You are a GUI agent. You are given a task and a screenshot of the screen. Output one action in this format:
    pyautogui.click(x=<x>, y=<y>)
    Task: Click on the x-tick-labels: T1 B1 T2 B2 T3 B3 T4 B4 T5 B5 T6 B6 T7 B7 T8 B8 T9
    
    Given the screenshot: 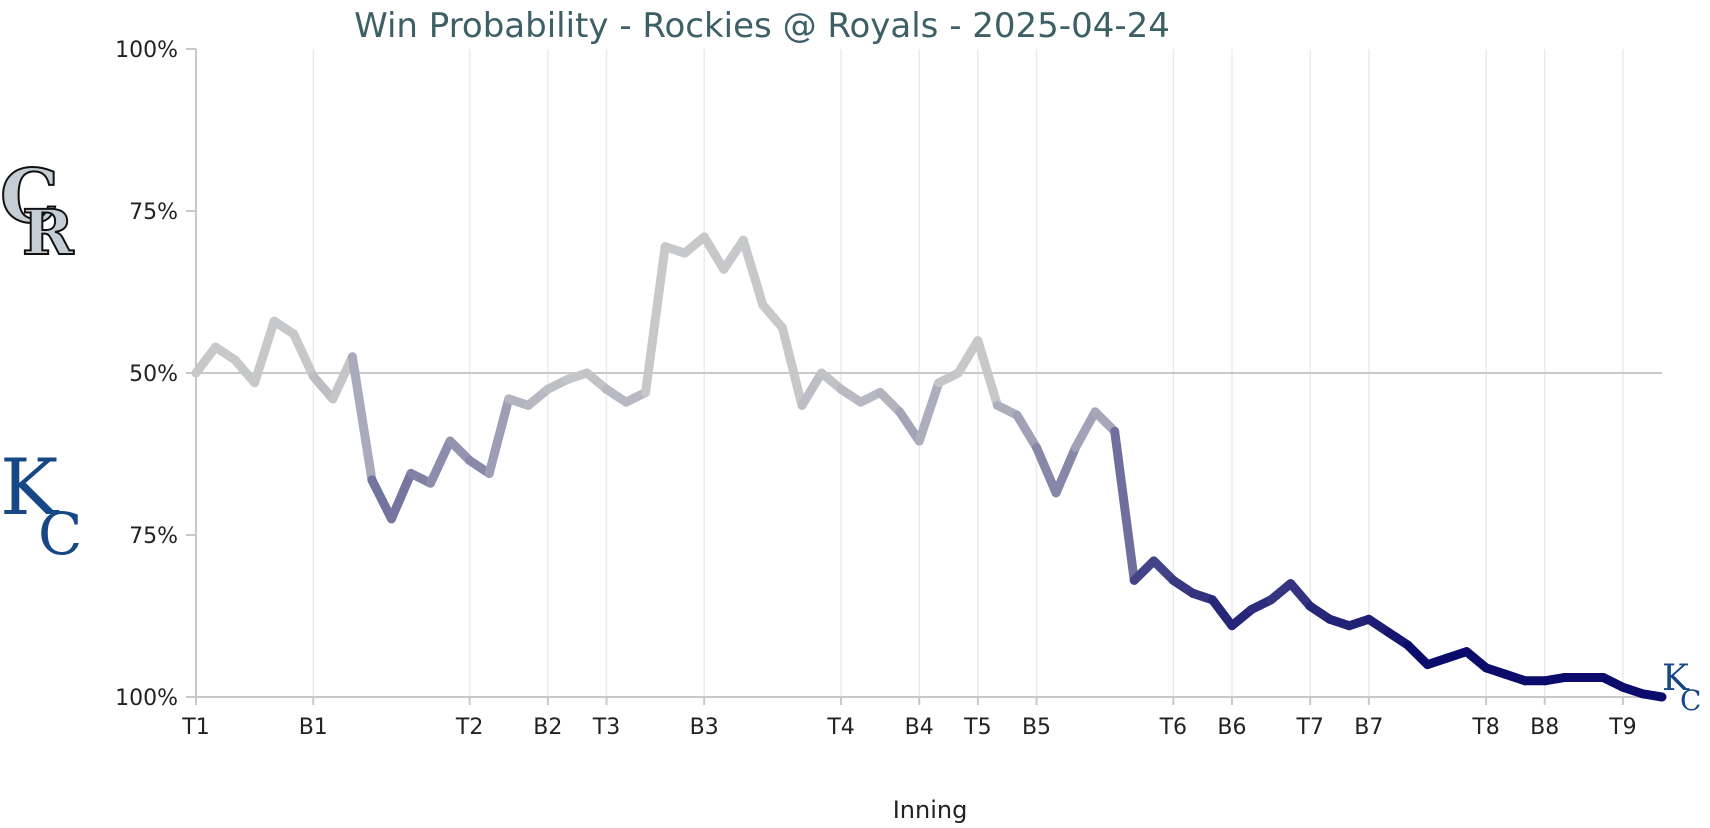 What is the action you would take?
    pyautogui.click(x=908, y=727)
    